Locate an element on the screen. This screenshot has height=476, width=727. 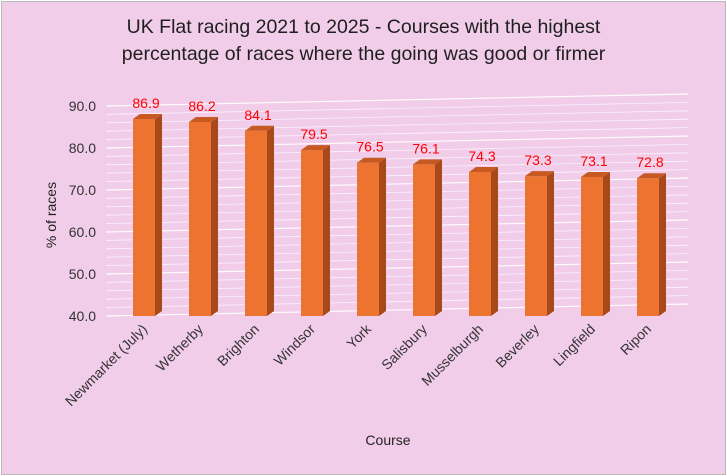
x-tick-label: Brighton is located at coordinates (238, 345).